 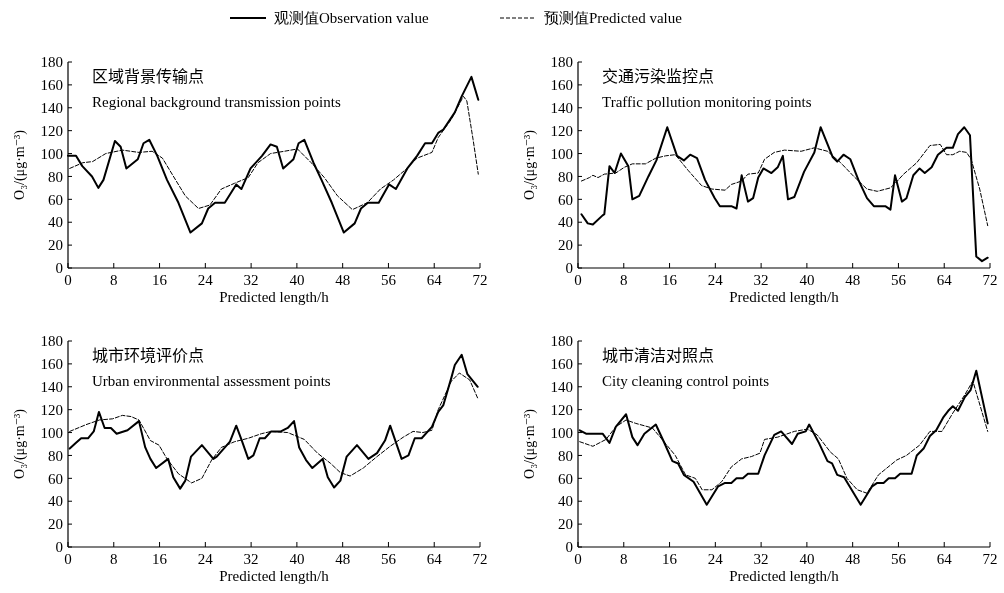 What do you see at coordinates (707, 102) in the screenshot?
I see `text: Traffic pollution monitoring points` at bounding box center [707, 102].